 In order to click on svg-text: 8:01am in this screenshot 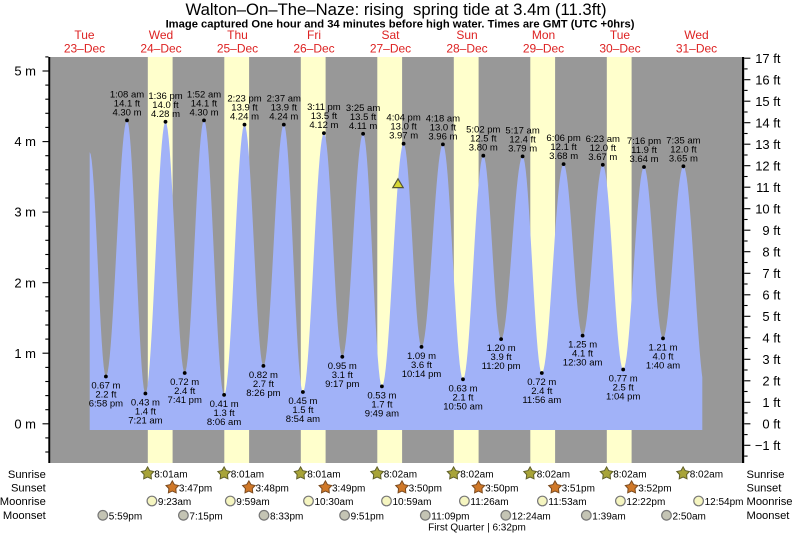, I will do `click(323, 474)`.